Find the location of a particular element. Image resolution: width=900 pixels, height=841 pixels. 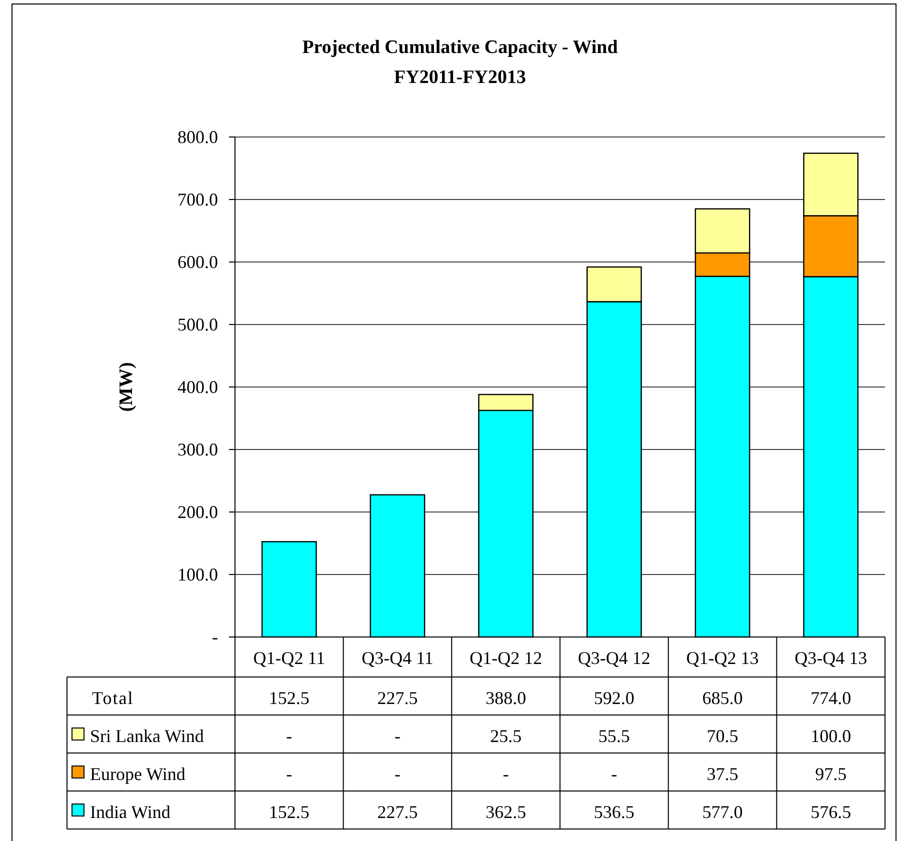

data-label: 536.5 is located at coordinates (614, 812).